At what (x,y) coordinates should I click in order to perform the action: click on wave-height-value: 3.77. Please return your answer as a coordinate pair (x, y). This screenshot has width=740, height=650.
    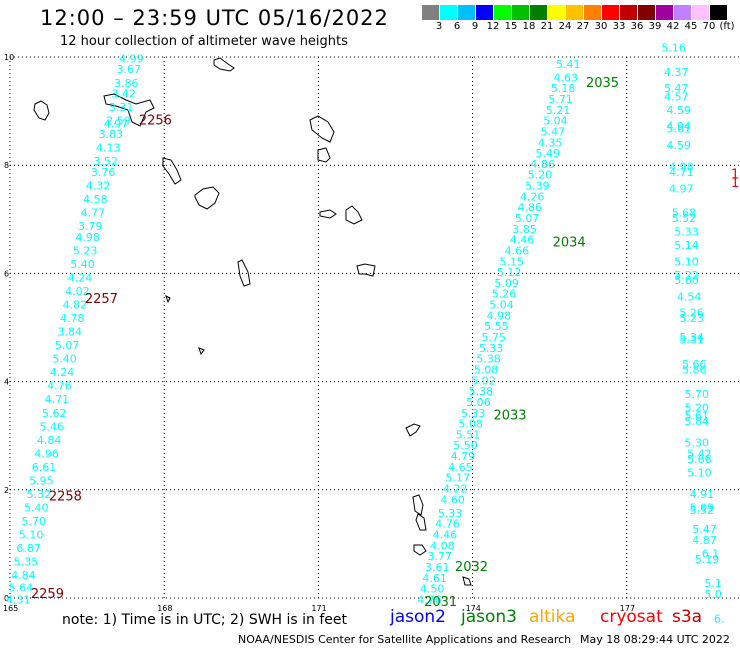
    Looking at the image, I should click on (440, 556).